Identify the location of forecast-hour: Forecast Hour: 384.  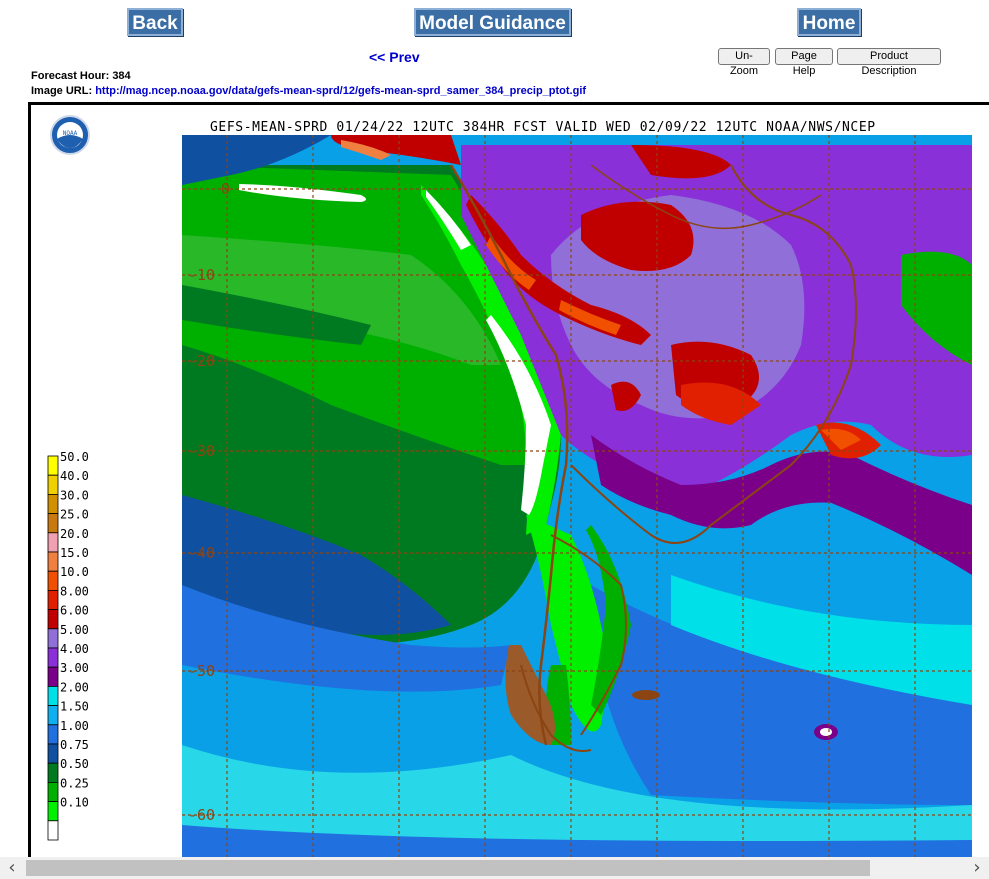
(81, 76).